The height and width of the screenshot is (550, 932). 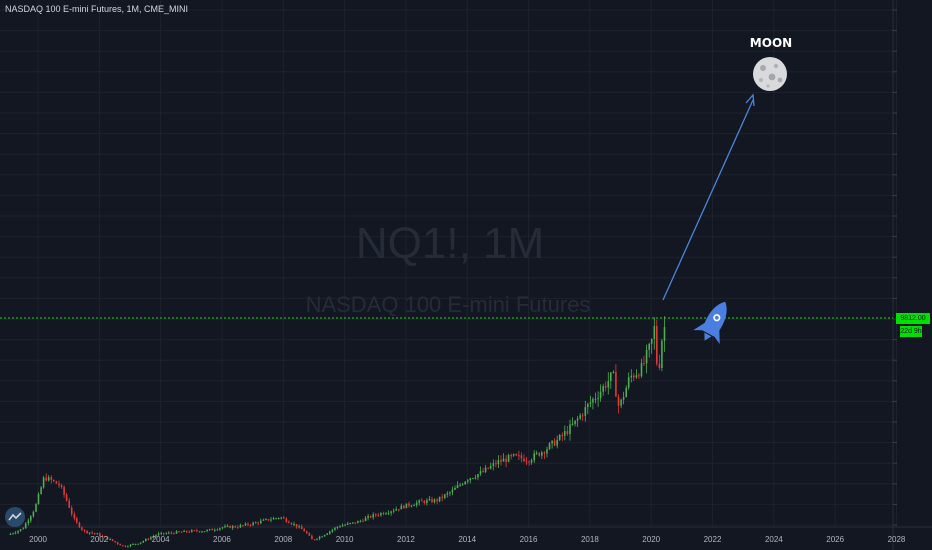 What do you see at coordinates (770, 74) in the screenshot?
I see `moon-icon` at bounding box center [770, 74].